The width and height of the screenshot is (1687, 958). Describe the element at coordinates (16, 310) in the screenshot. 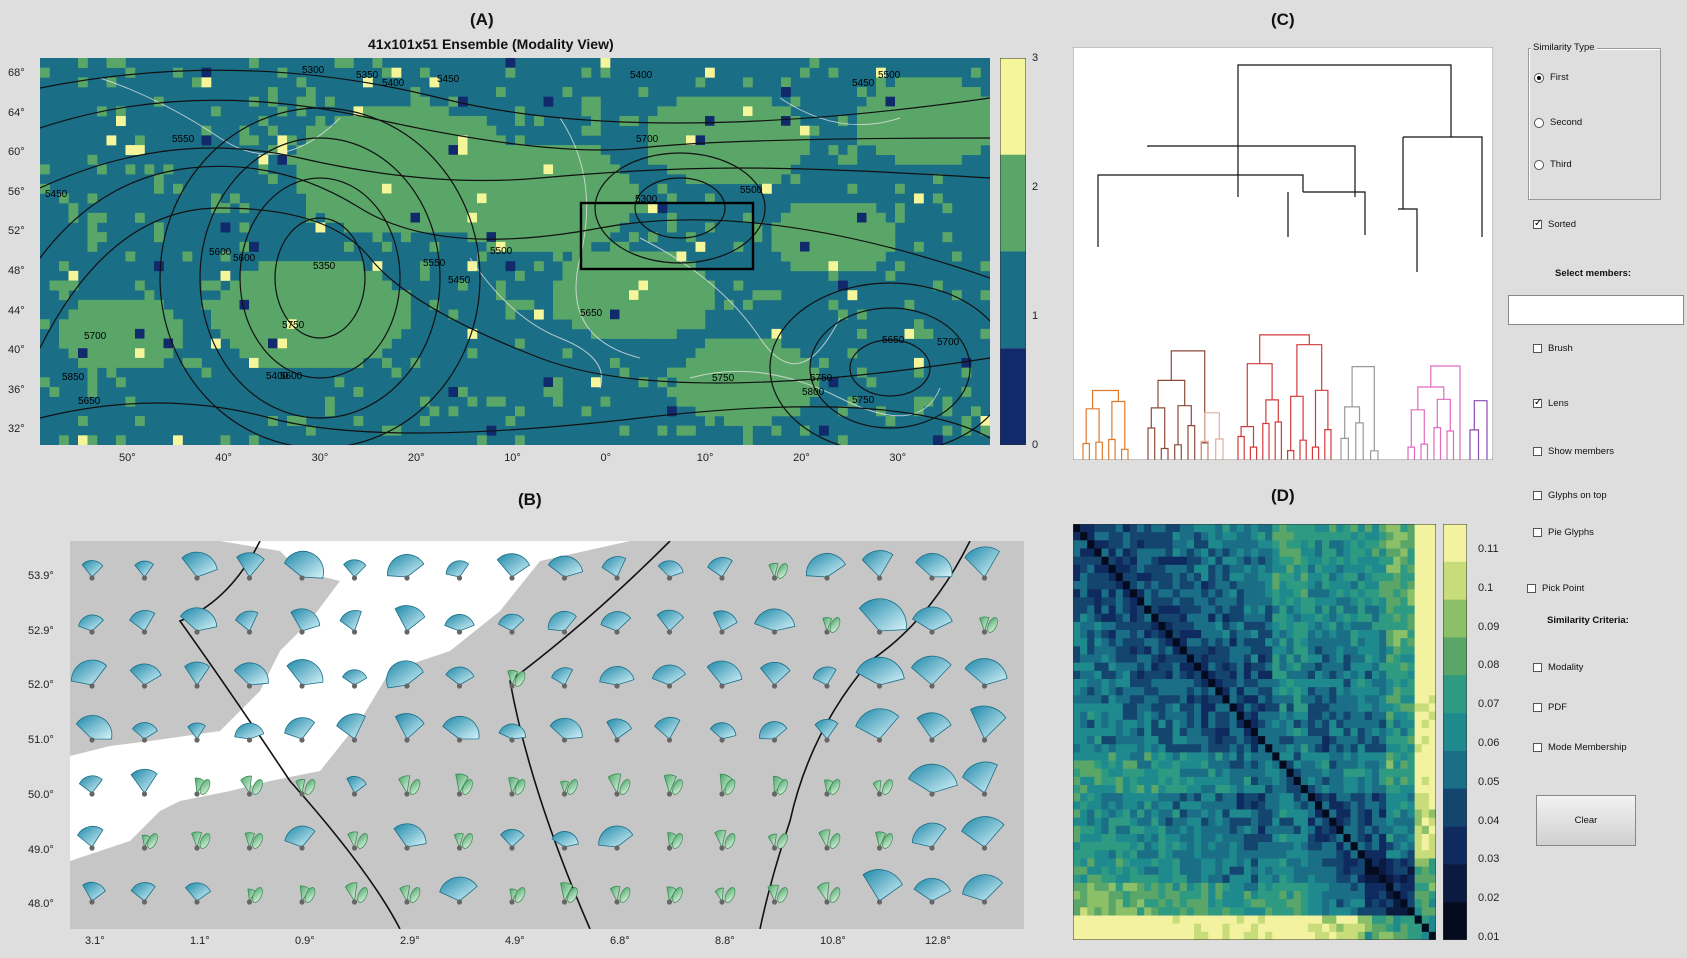

I see `map-a-lat-tick: 44°` at that location.